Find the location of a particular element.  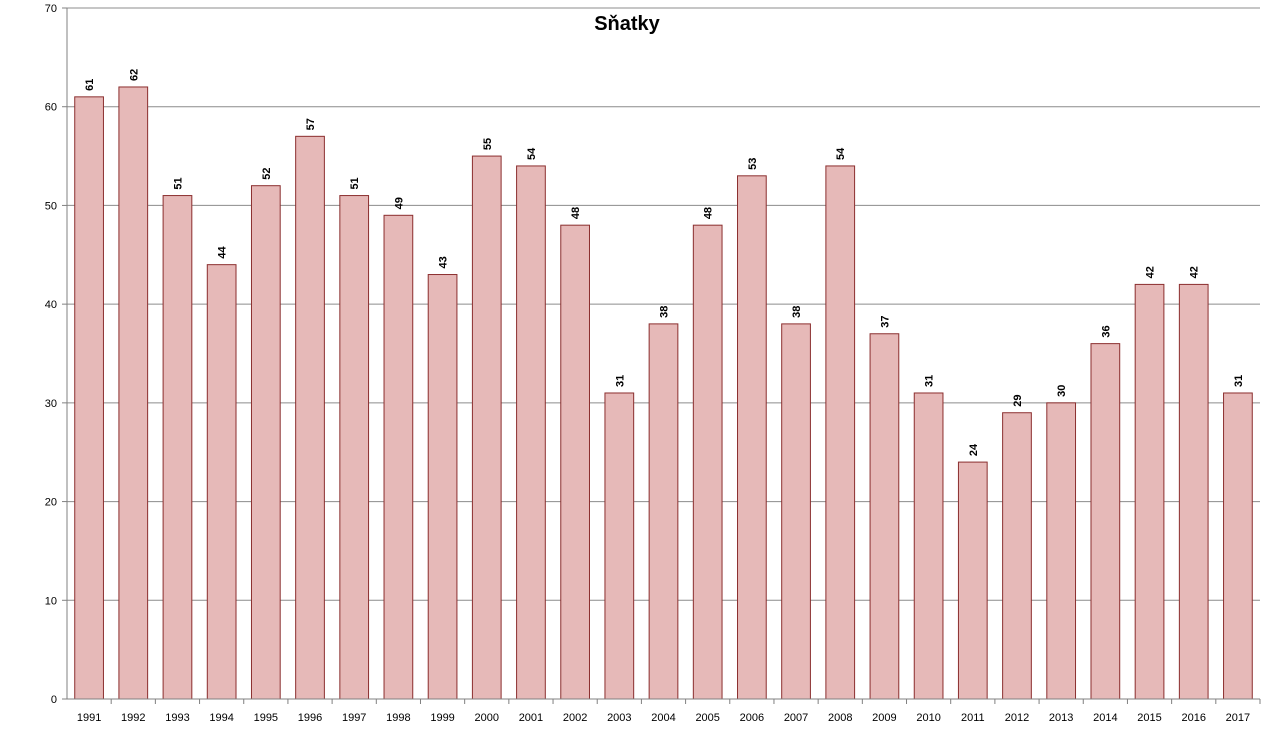

x-tick-label-2005: 2005 is located at coordinates (707, 718).